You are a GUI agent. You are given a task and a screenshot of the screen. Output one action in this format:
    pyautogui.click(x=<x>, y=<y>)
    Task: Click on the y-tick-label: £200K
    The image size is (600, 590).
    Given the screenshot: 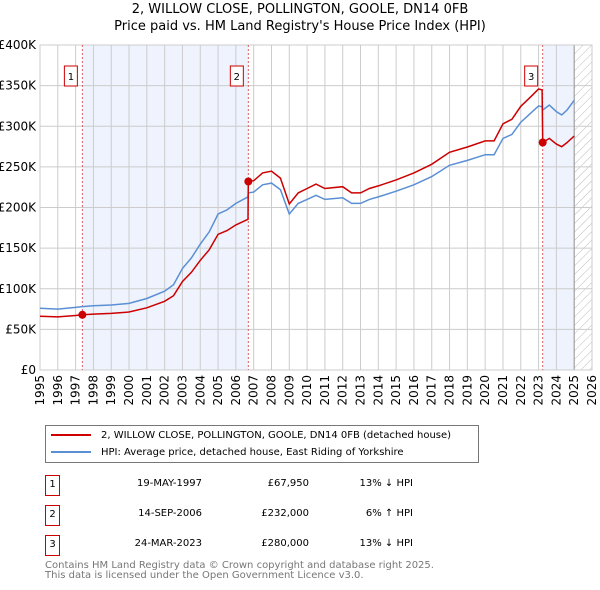 What is the action you would take?
    pyautogui.click(x=18, y=208)
    